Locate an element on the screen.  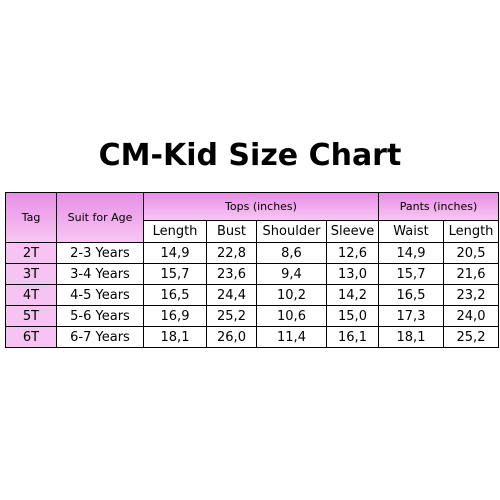
table-cell: 10,2 is located at coordinates (291, 295).